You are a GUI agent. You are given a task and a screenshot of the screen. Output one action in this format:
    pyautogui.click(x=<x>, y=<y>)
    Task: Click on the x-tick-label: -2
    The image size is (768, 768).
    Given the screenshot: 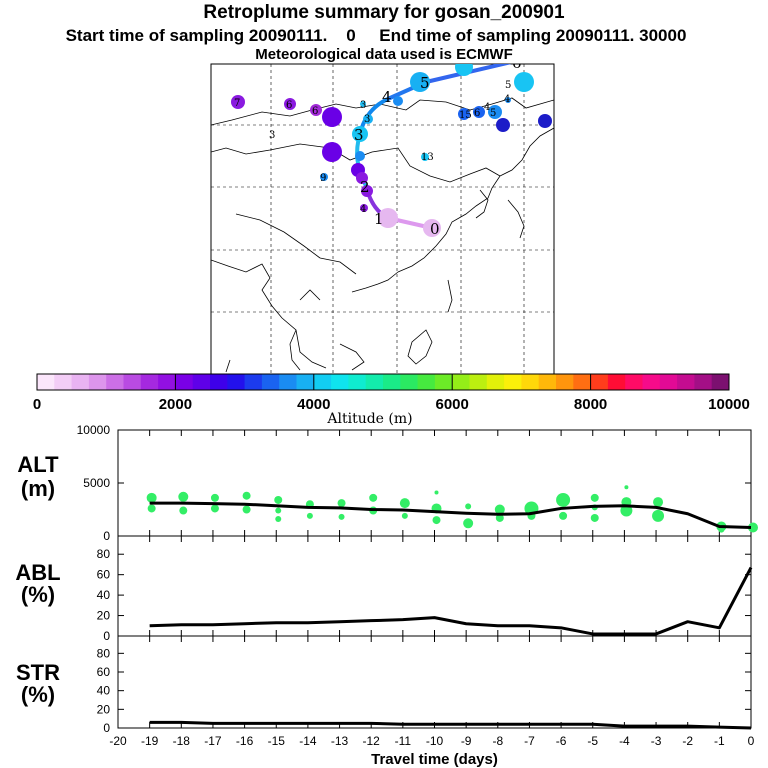 What is the action you would take?
    pyautogui.click(x=687, y=741)
    